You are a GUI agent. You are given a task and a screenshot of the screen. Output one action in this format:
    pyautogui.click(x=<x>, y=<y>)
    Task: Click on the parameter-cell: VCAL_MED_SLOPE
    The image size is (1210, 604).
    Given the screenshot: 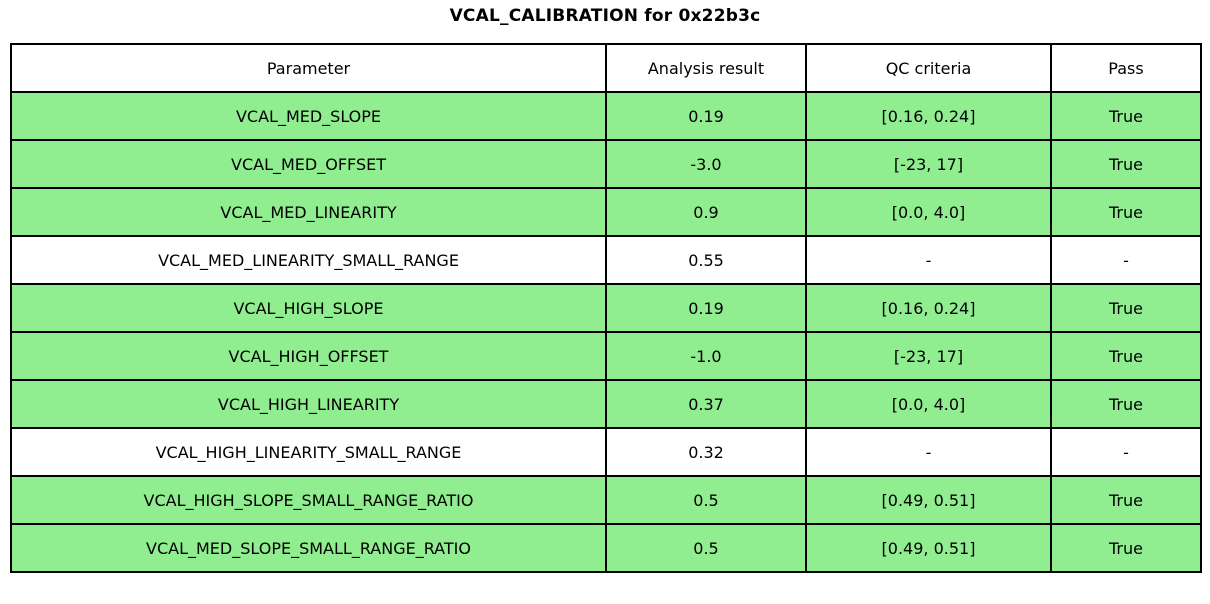 What is the action you would take?
    pyautogui.click(x=308, y=116)
    